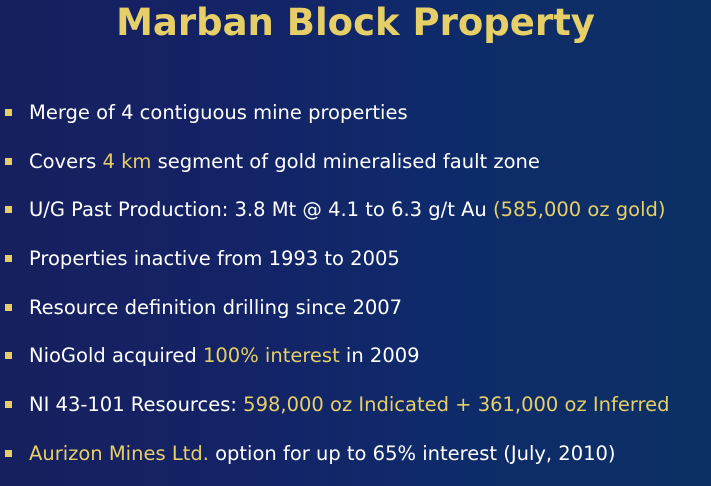  I want to click on bullet-text-part: Merge of 4 contiguous mine properties, so click(218, 112).